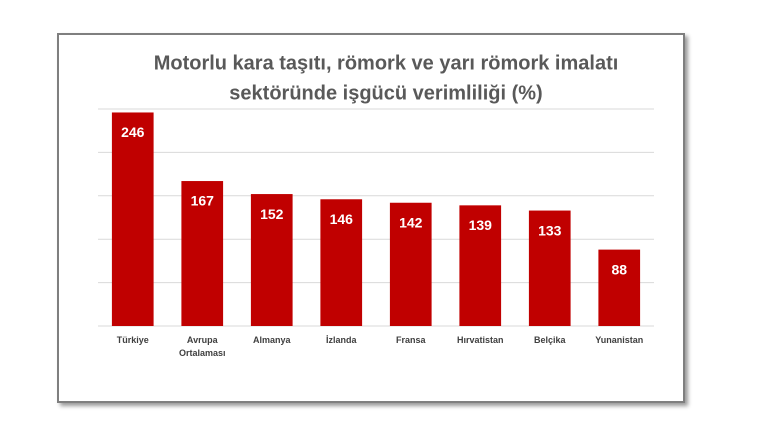  Describe the element at coordinates (342, 219) in the screenshot. I see `value-label: 146` at that location.